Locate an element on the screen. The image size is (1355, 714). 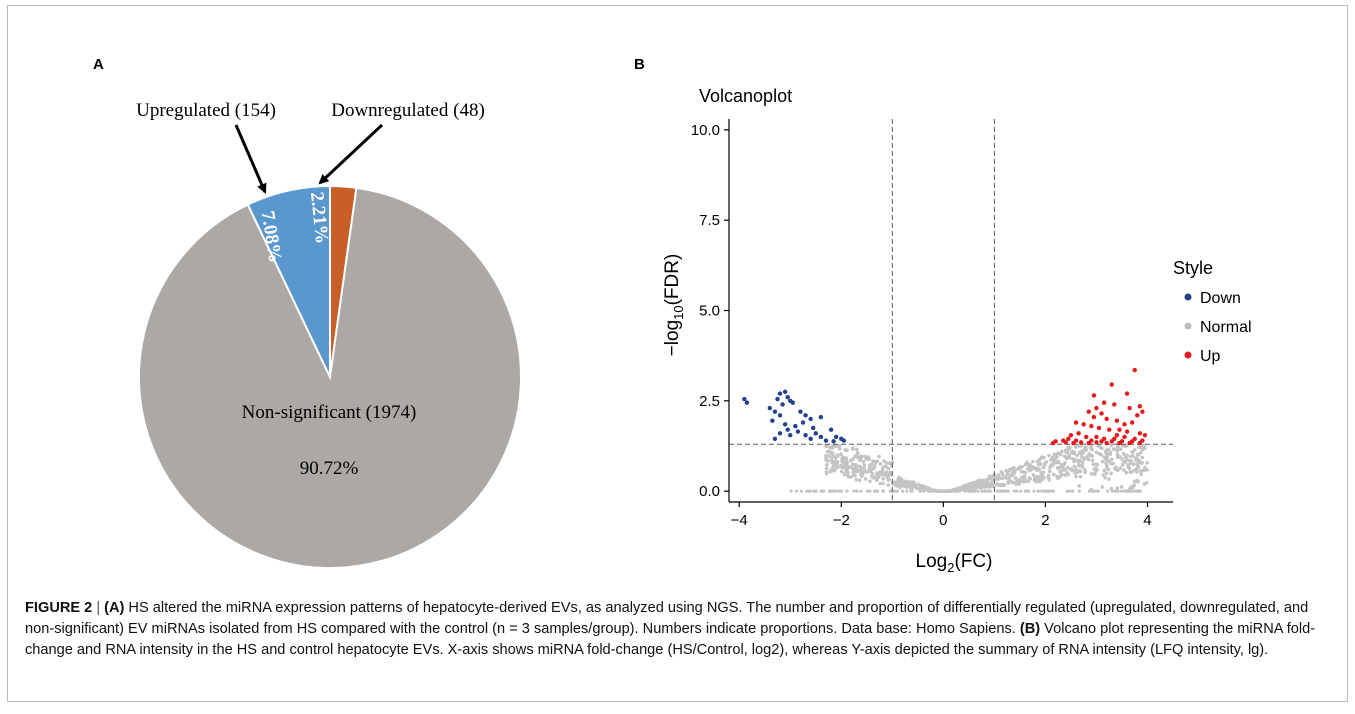
volcano-xlabel: Log2(FC) is located at coordinates (954, 563).